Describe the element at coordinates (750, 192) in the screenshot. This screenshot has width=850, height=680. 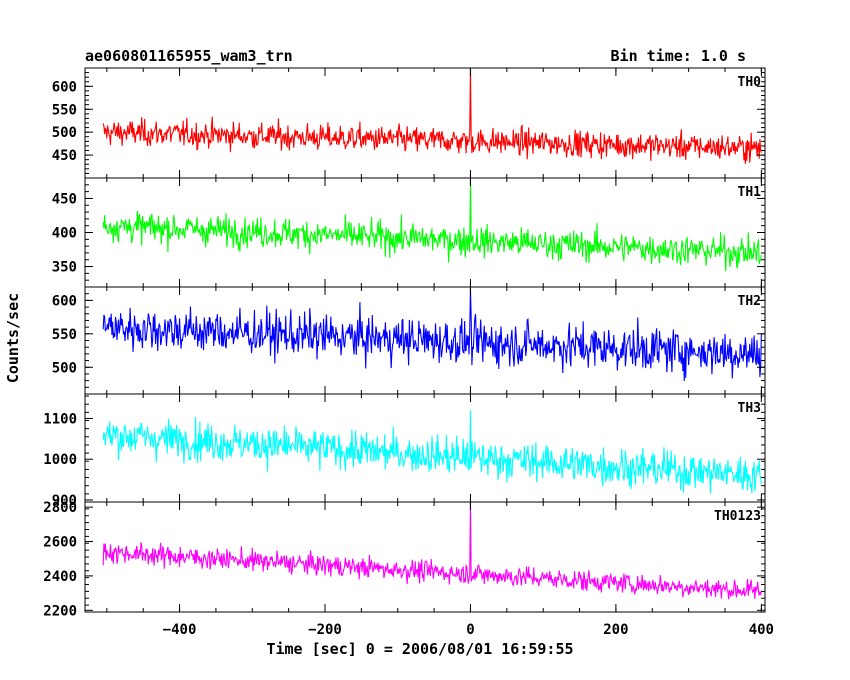
I see `panel-label-th1: TH1` at that location.